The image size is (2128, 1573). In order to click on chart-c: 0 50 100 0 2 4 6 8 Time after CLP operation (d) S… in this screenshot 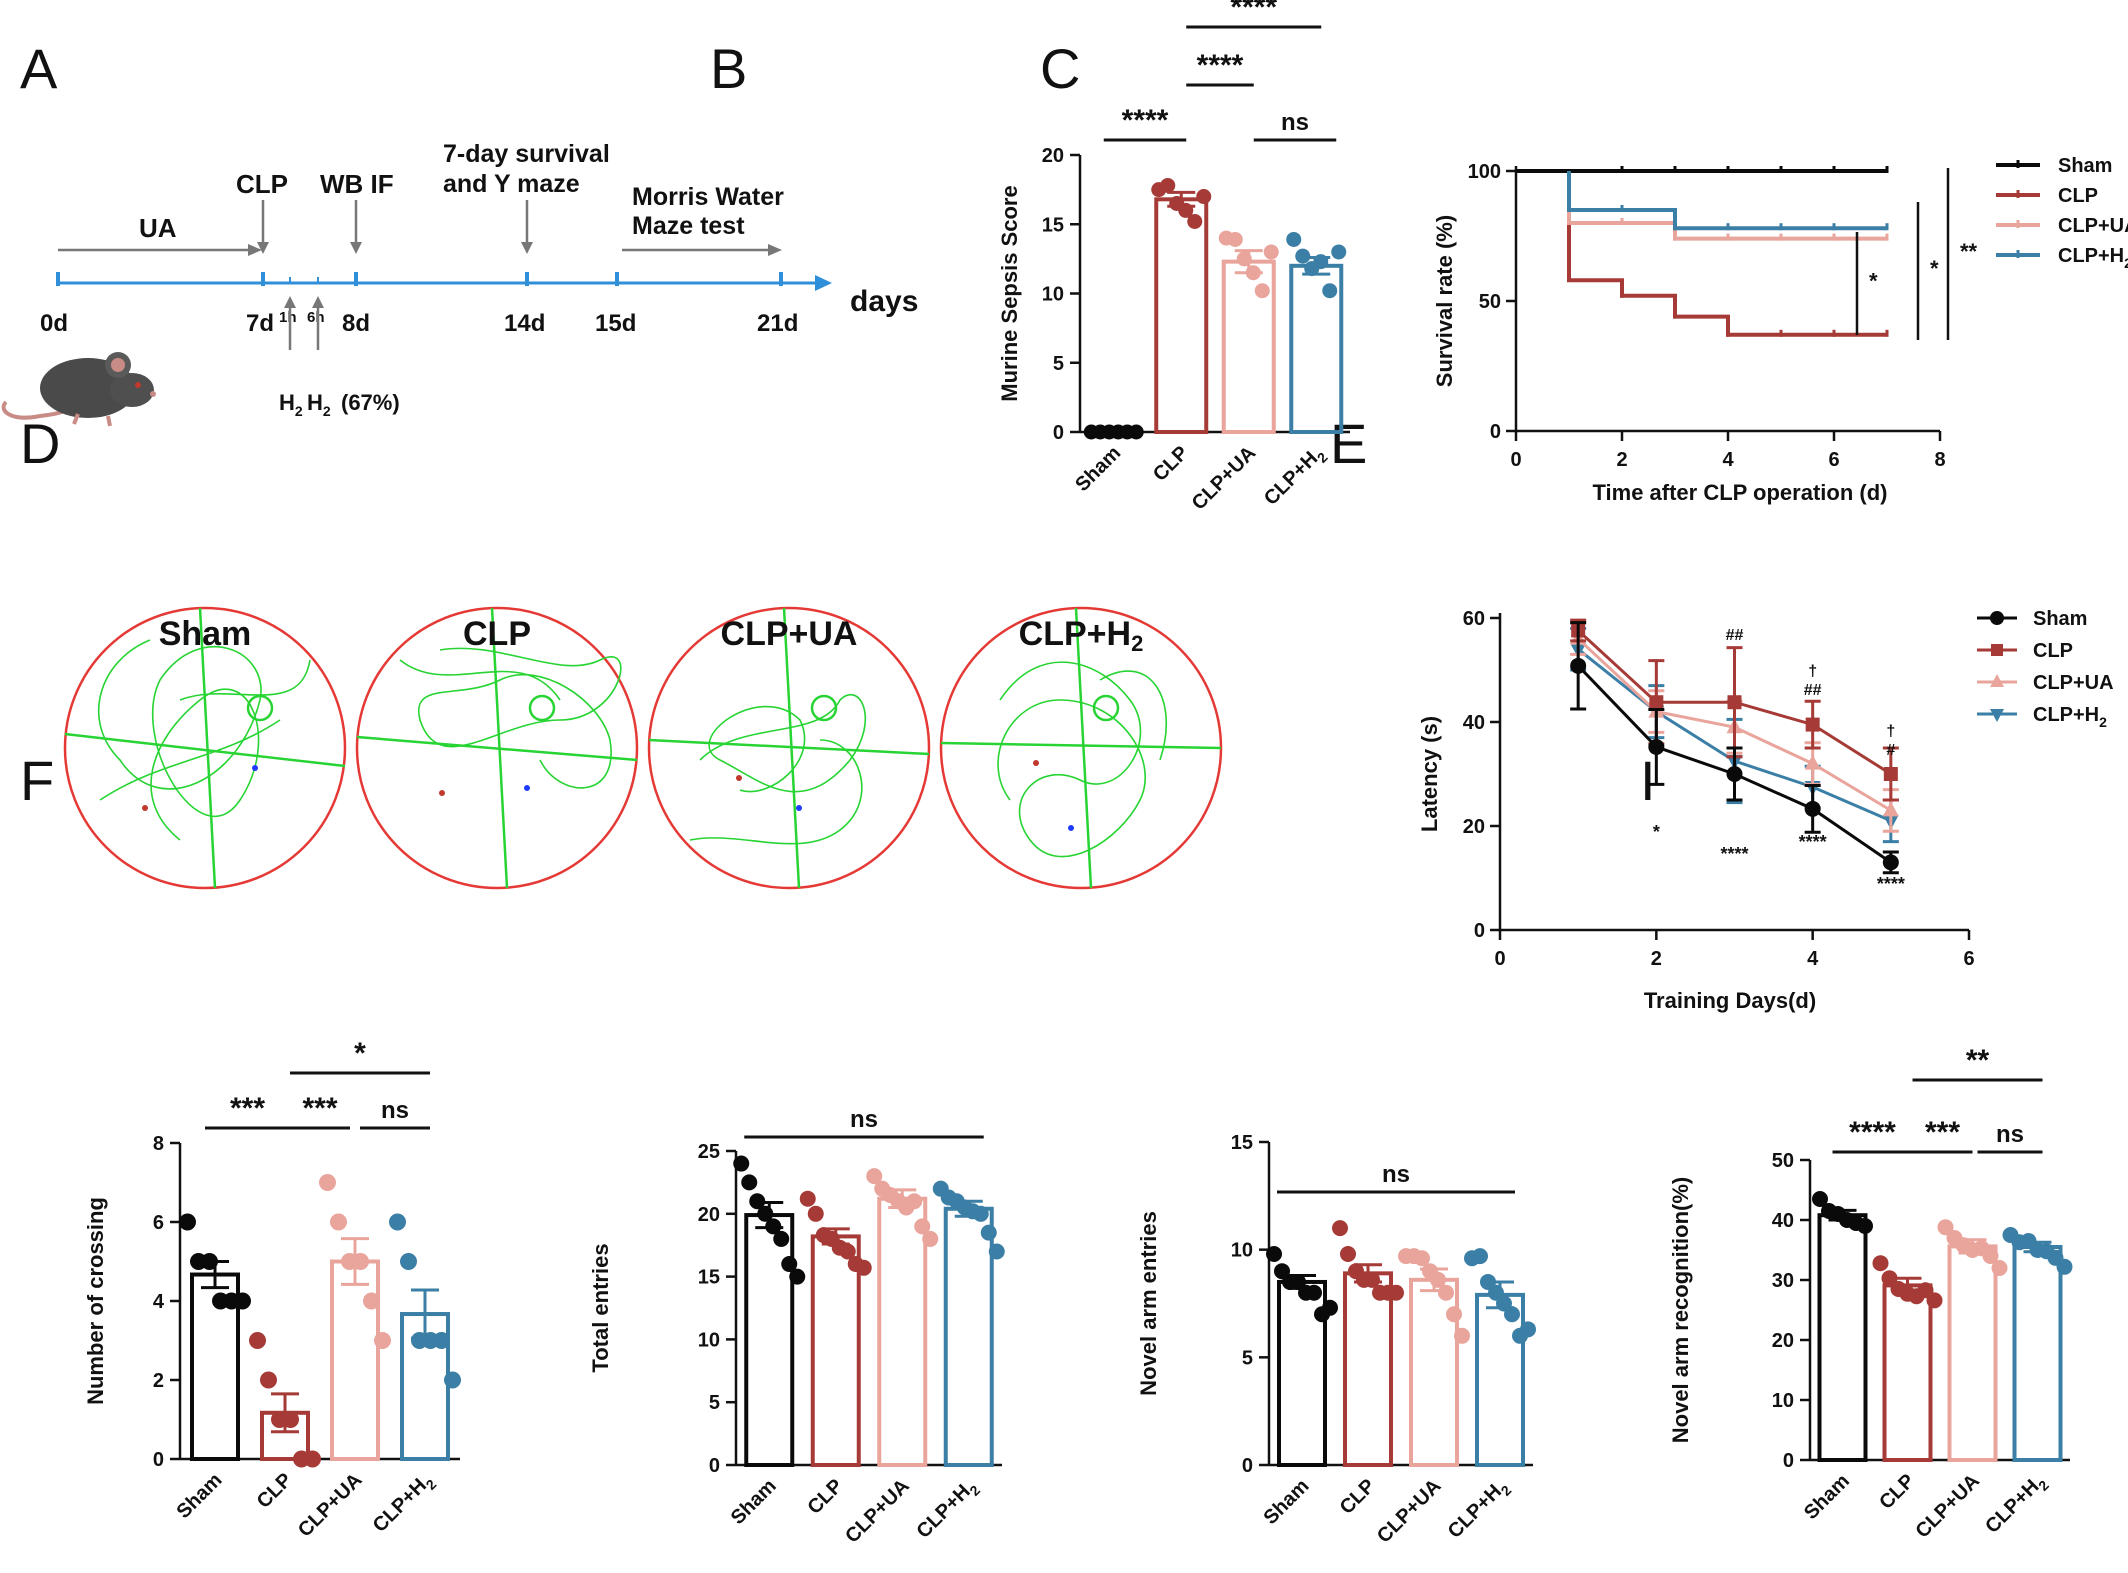, I will do `click(1780, 330)`.